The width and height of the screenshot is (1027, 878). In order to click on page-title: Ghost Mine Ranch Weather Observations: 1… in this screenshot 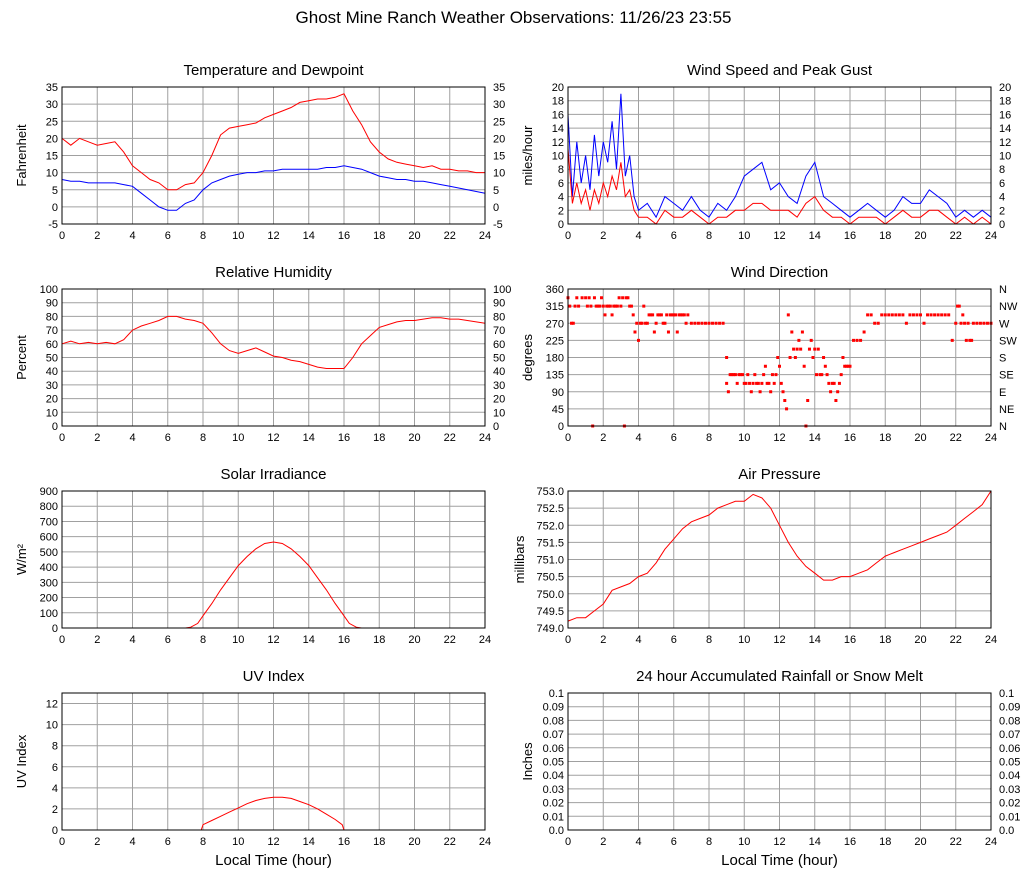, I will do `click(513, 17)`.